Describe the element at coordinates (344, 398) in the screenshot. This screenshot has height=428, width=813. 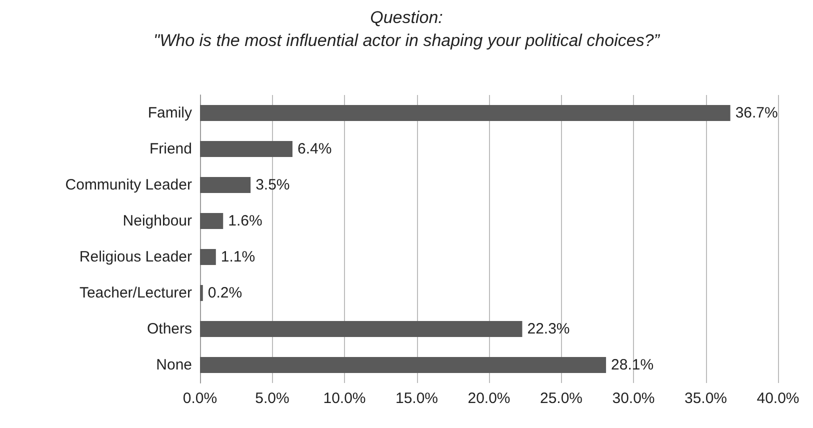
I see `x-tick-label: 10.0%` at that location.